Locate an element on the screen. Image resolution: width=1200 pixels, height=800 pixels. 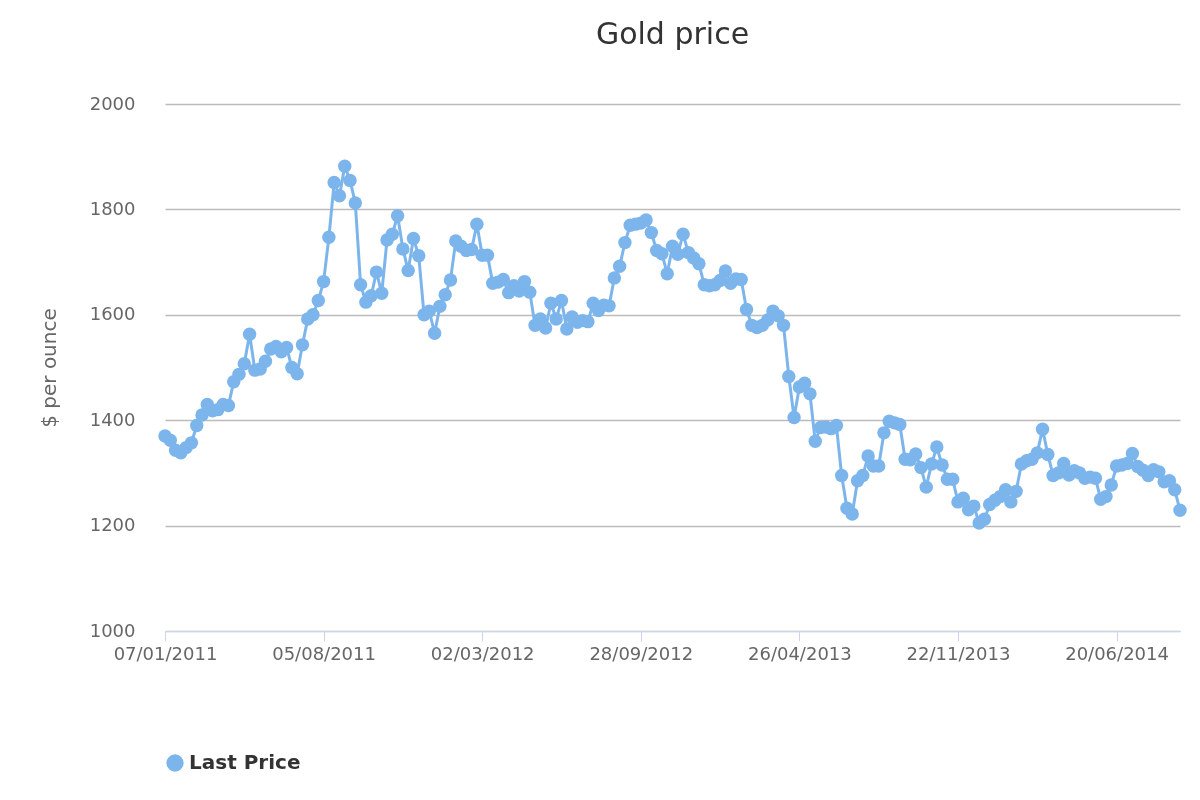
x-tick-label: 22/11/2013 is located at coordinates (958, 653).